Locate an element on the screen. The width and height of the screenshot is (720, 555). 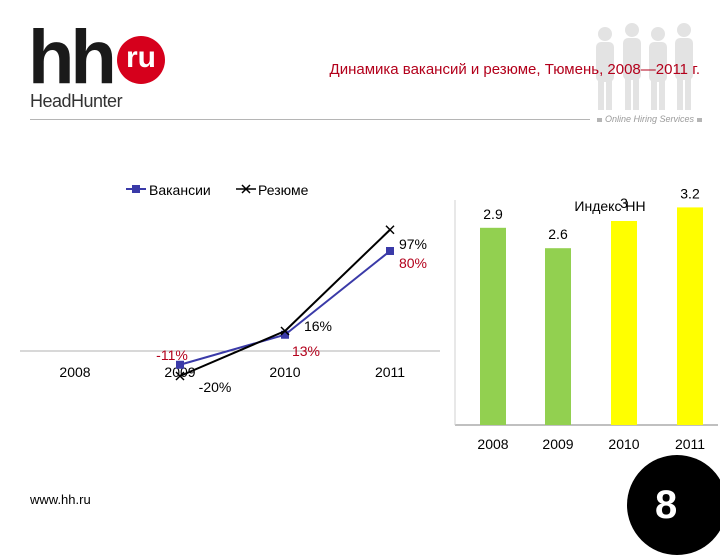
resumes-value-label: -20% is located at coordinates (215, 387).